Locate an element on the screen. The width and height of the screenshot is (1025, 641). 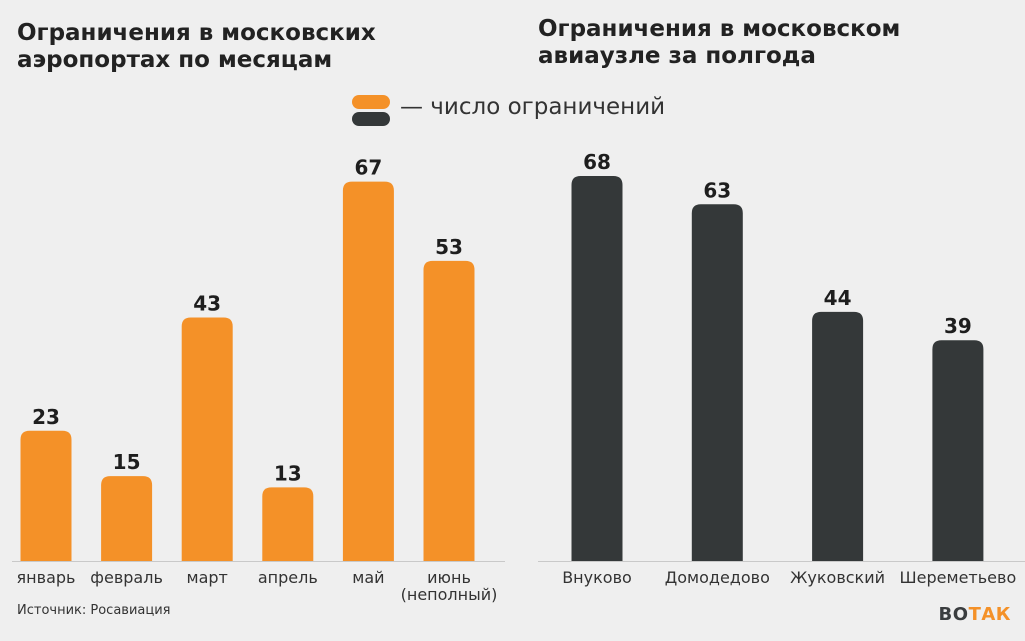
value-label-month-5: 67 is located at coordinates (368, 168).